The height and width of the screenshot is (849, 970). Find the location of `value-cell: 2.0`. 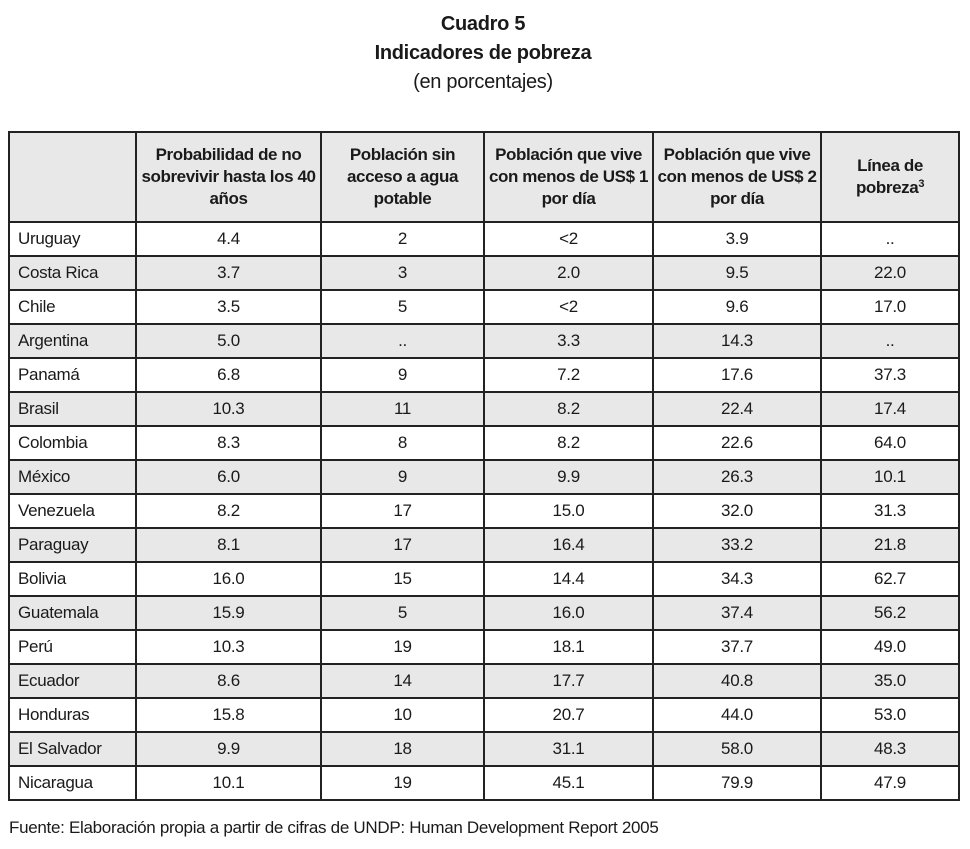

value-cell: 2.0 is located at coordinates (568, 273).